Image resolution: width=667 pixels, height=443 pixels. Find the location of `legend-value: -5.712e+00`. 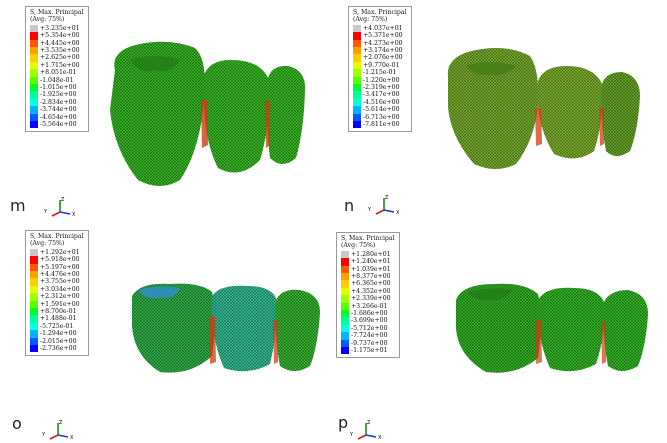

legend-value: -5.712e+00 is located at coordinates (369, 328).